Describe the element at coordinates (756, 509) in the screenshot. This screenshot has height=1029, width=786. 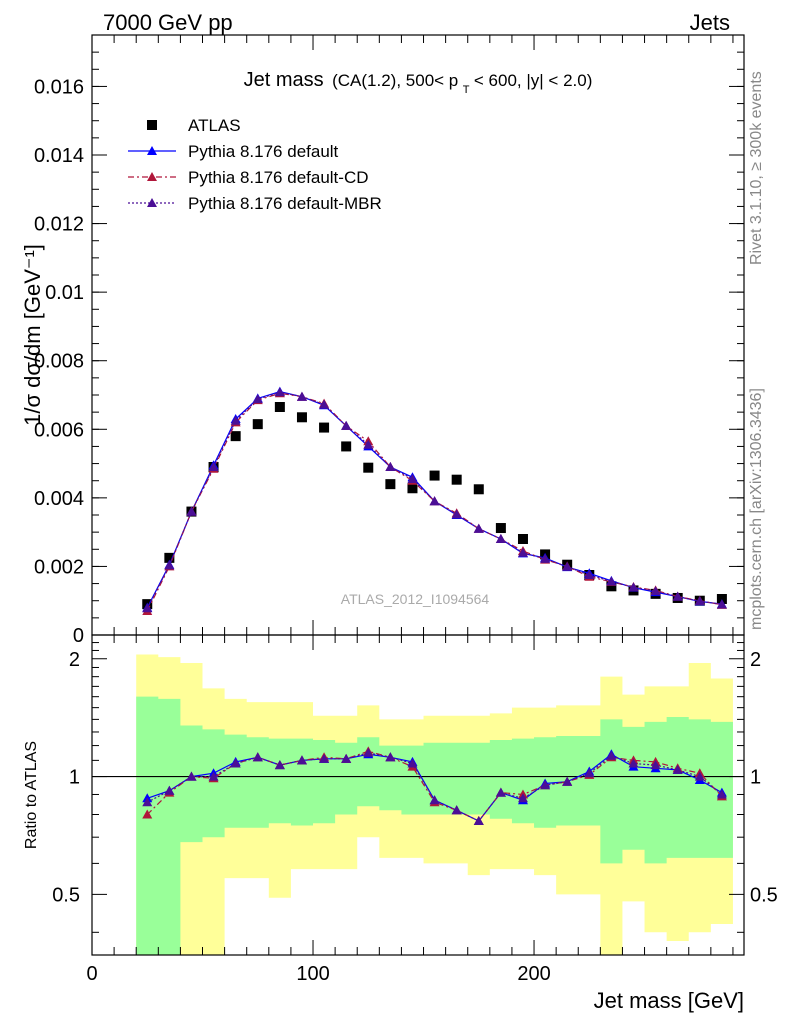
I see `mcplots-label: mcplots.cern.ch [arXiv:1306.3436]` at that location.